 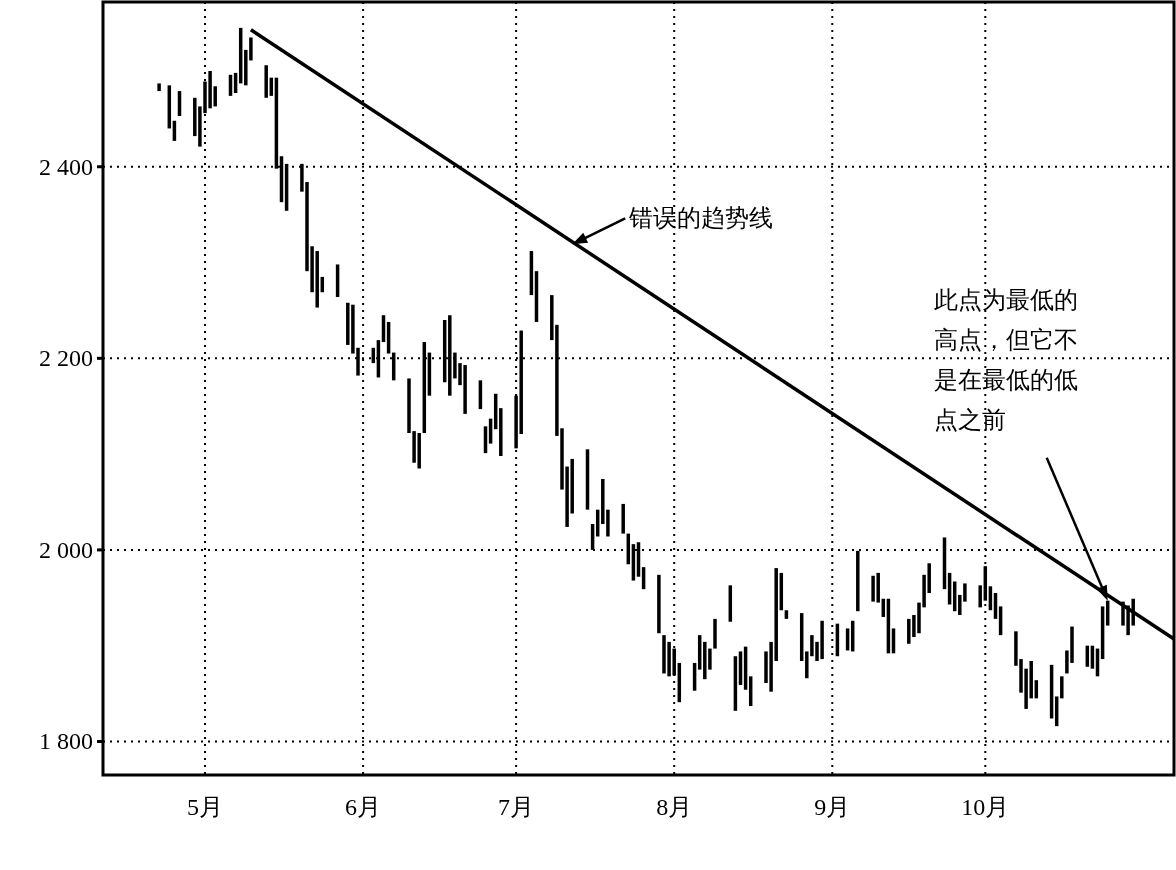 I want to click on y-tick-label: 2 000, so click(x=66, y=549).